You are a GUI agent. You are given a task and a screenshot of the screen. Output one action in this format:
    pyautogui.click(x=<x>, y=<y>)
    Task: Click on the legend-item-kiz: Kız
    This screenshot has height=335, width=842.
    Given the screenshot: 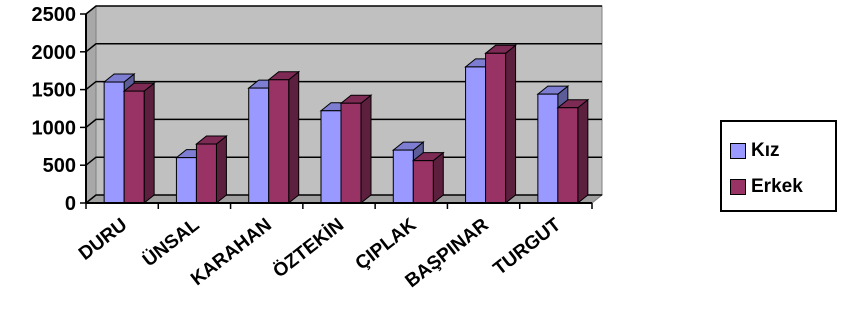 What is the action you would take?
    pyautogui.click(x=755, y=151)
    